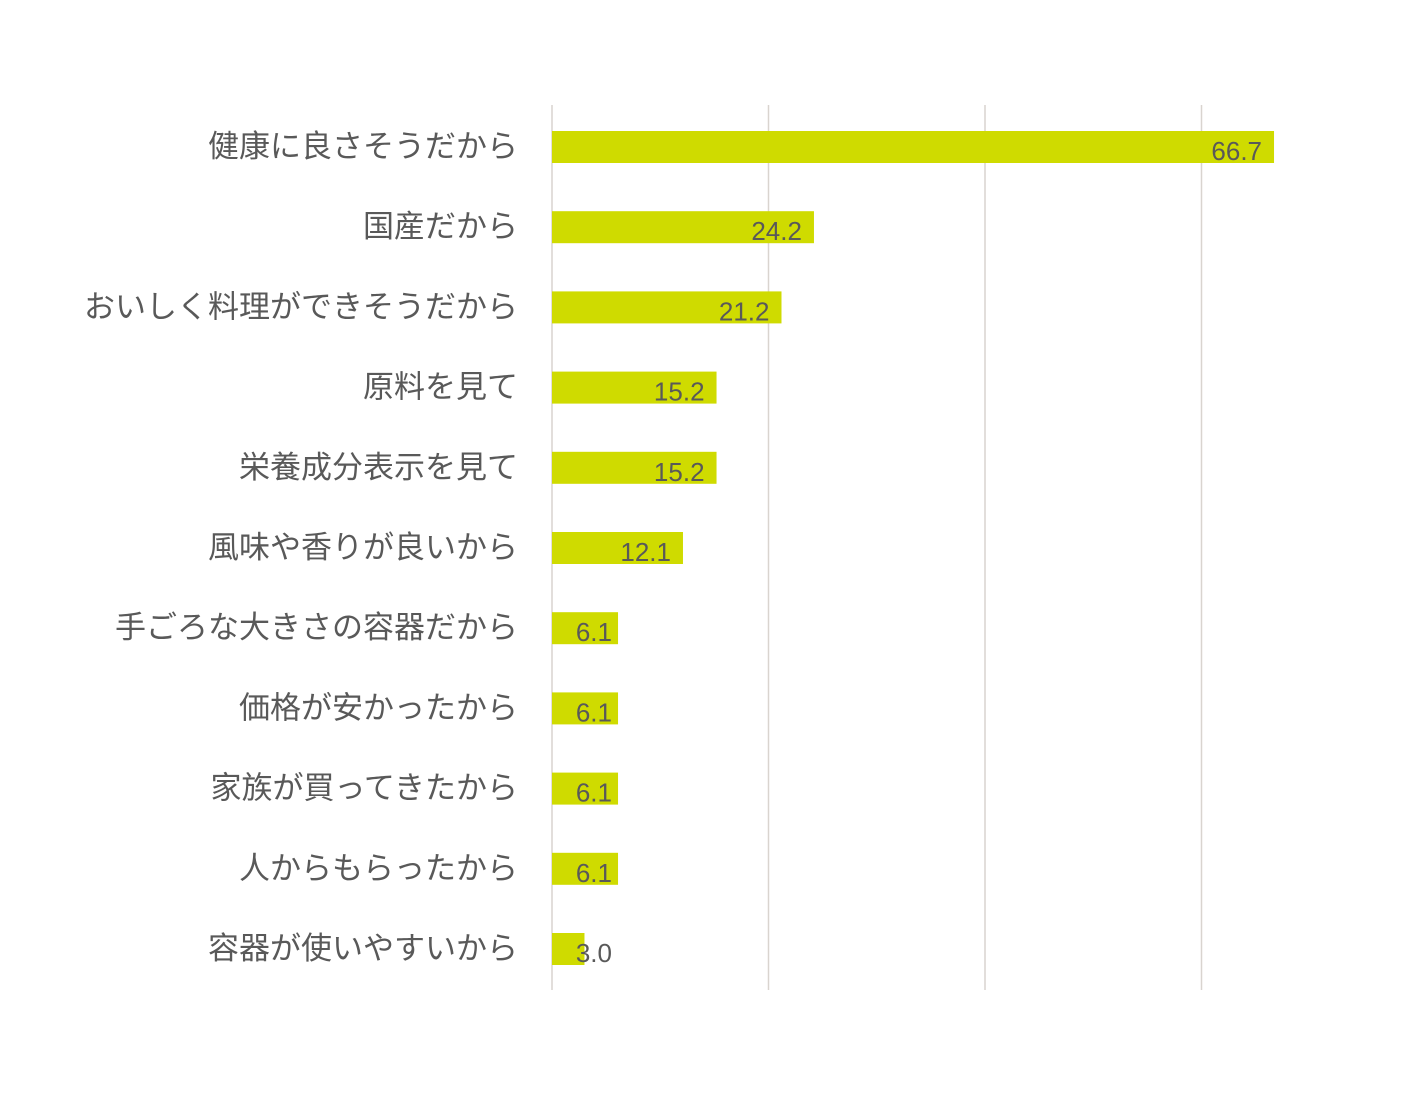 This screenshot has height=1093, width=1418. I want to click on data-label-8: 6.1, so click(594, 793).